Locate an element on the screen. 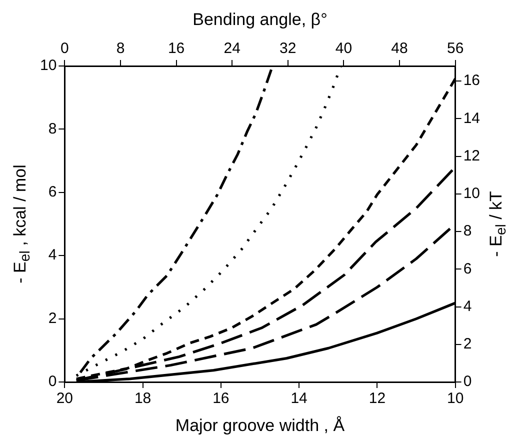 The height and width of the screenshot is (448, 520). x-tick-label: 20 is located at coordinates (65, 399).